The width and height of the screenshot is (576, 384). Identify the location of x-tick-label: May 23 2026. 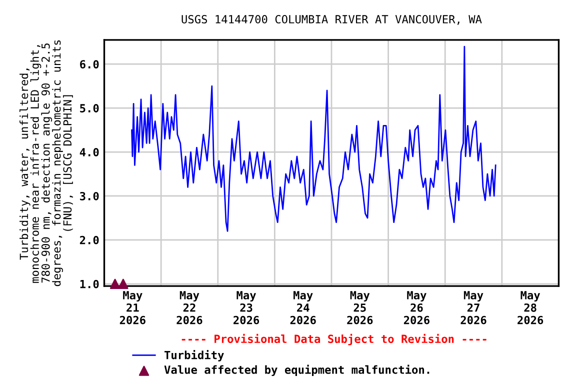
(247, 307).